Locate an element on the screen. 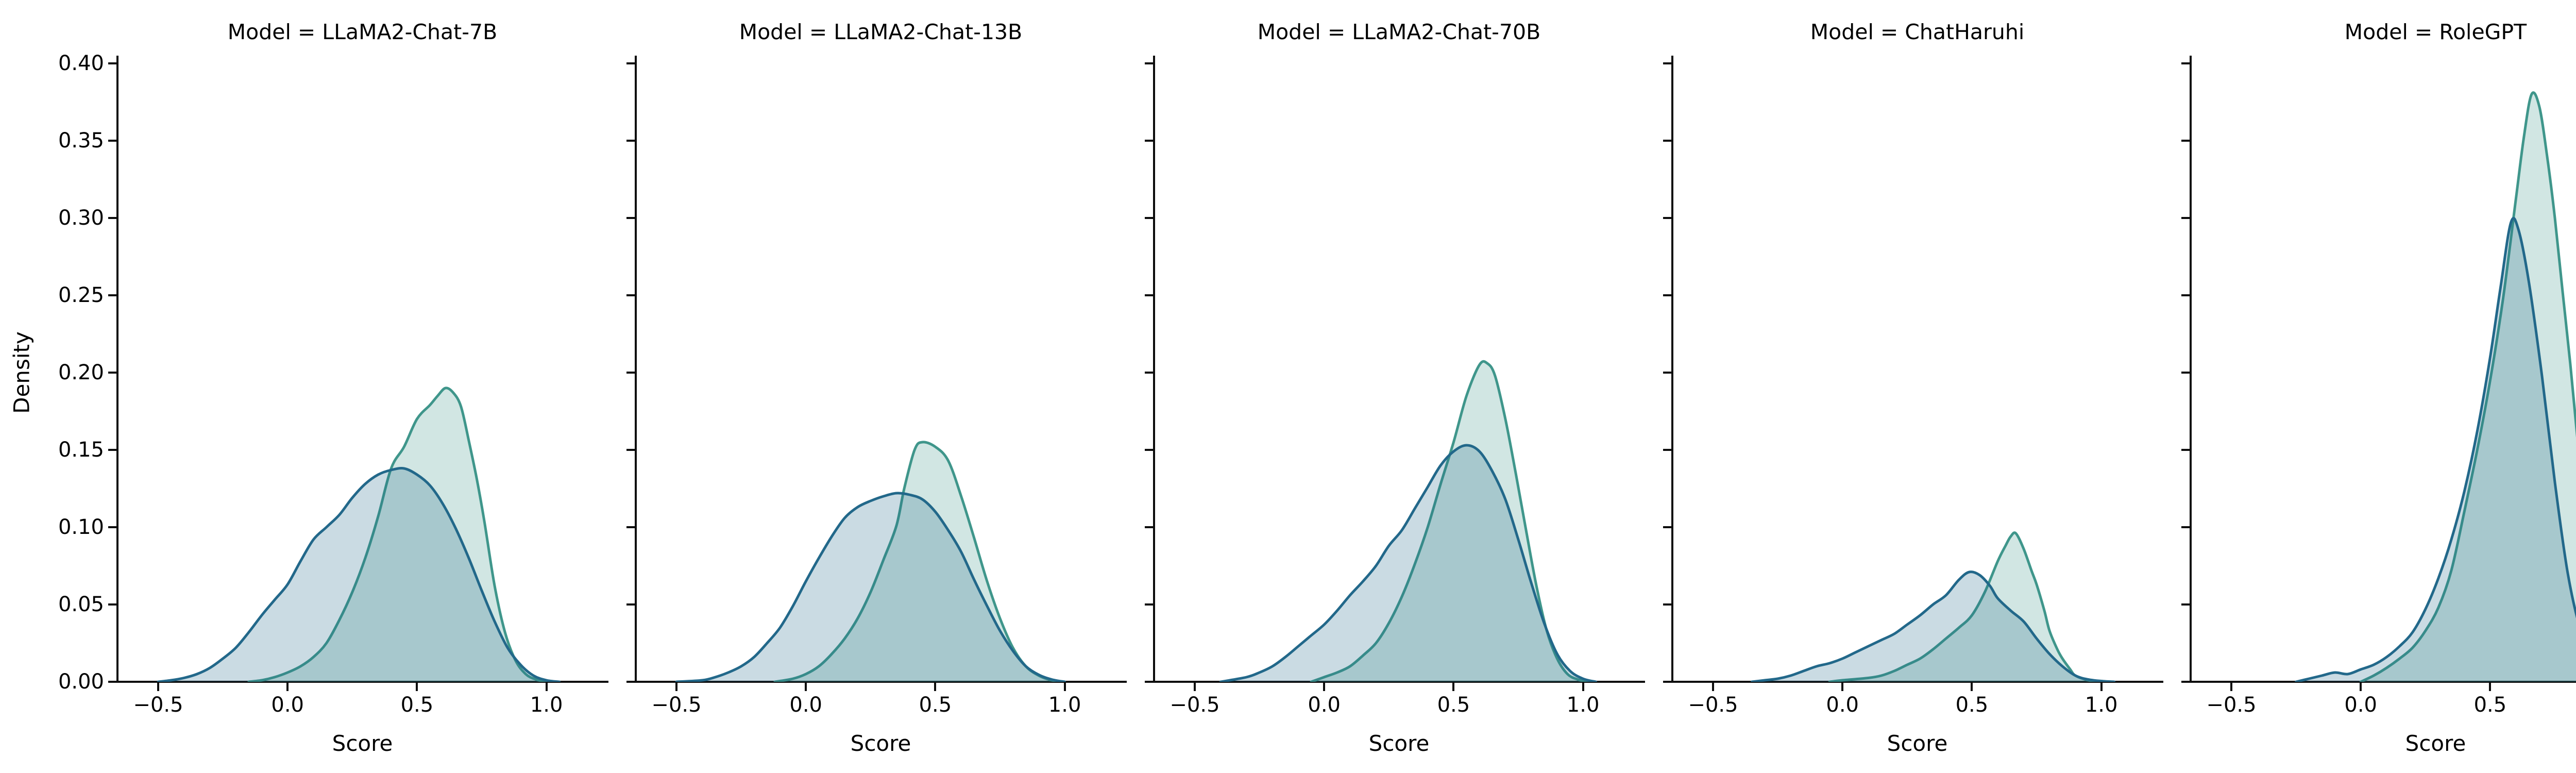 The image size is (2576, 773). y-tick-label: 0.00 is located at coordinates (81, 682).